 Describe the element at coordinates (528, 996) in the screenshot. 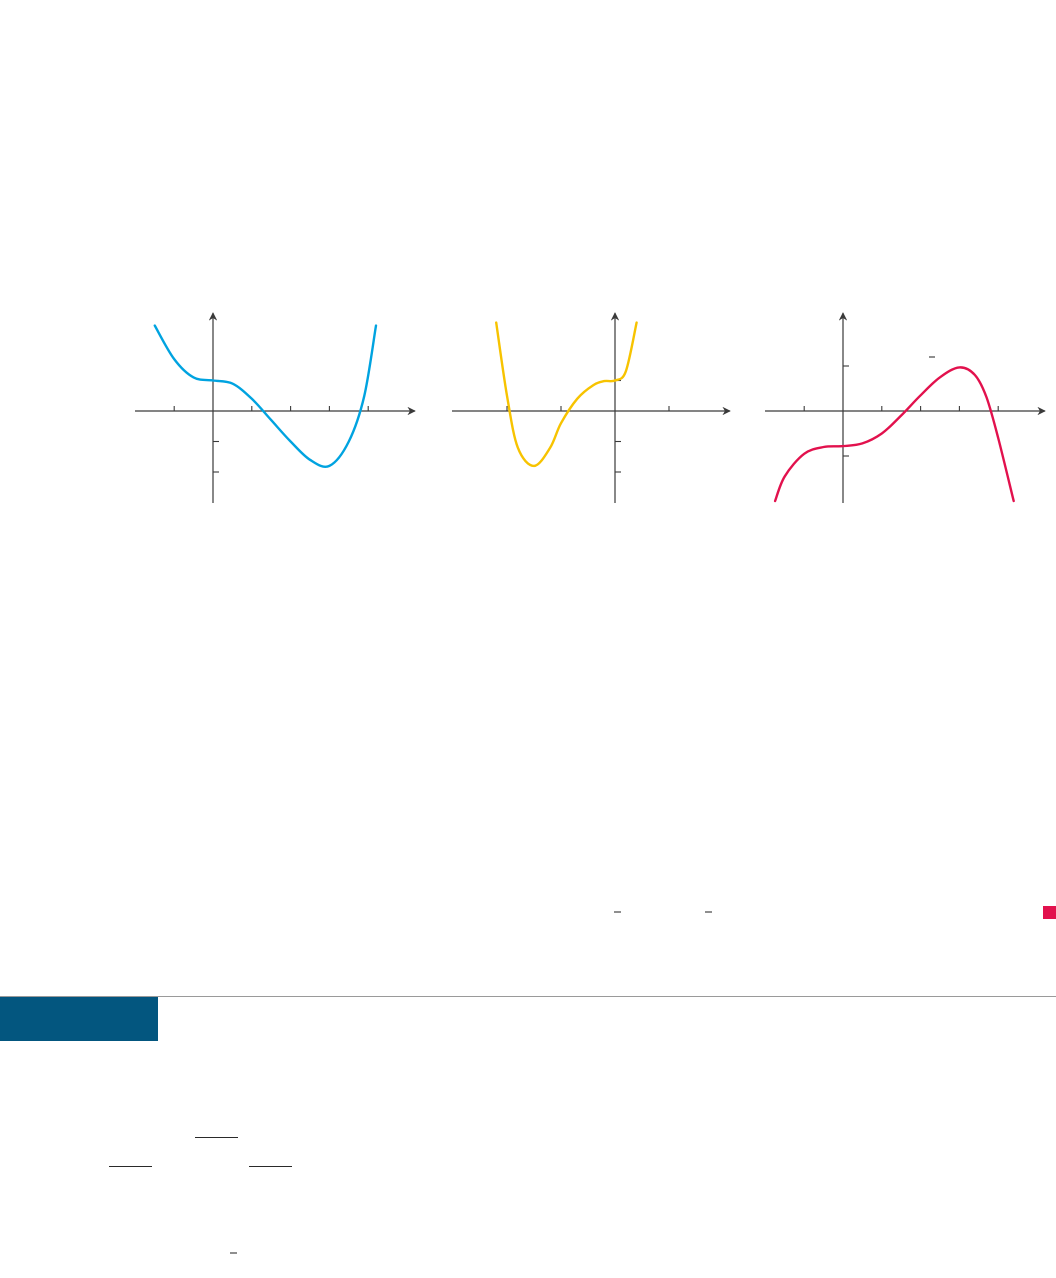

I see `section-divider` at that location.